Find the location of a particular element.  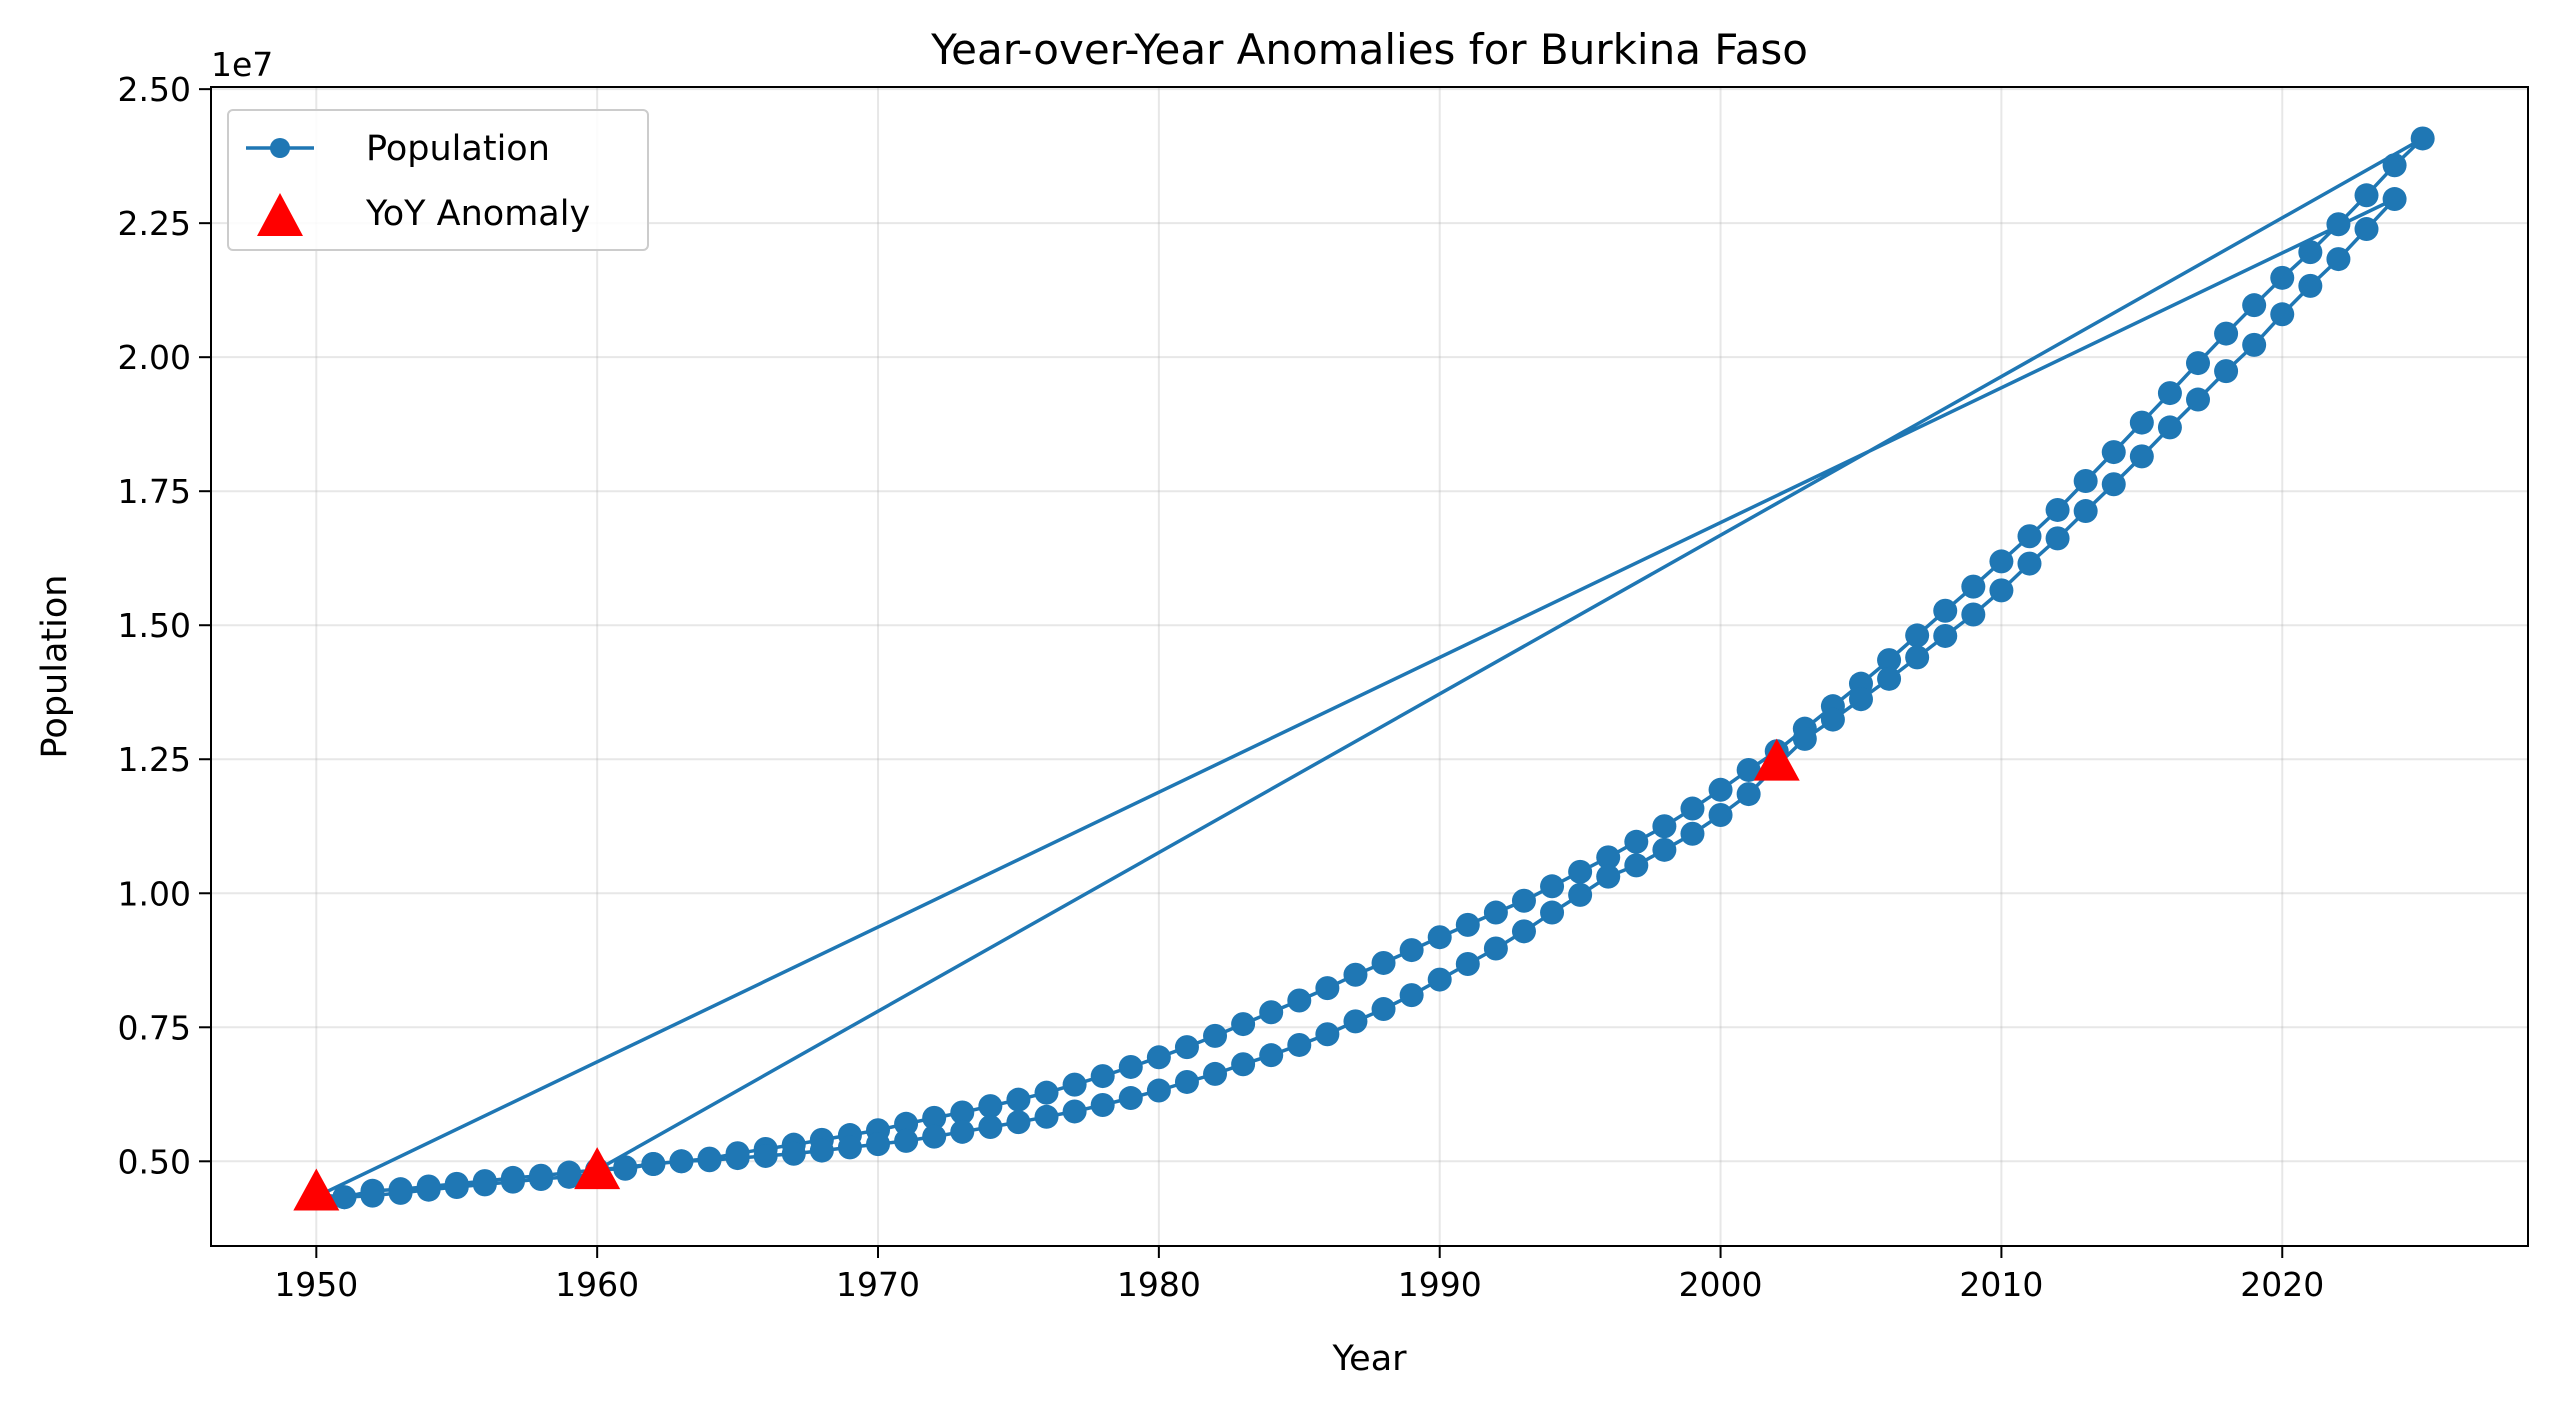

x-tick-label: 1980 is located at coordinates (1159, 1284).